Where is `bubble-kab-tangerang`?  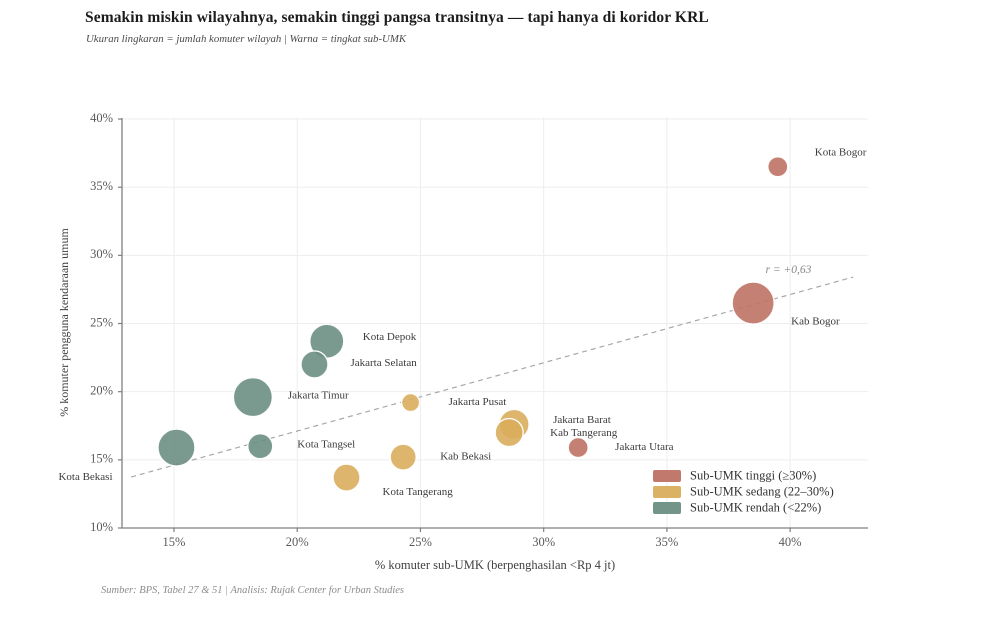
bubble-kab-tangerang is located at coordinates (509, 432).